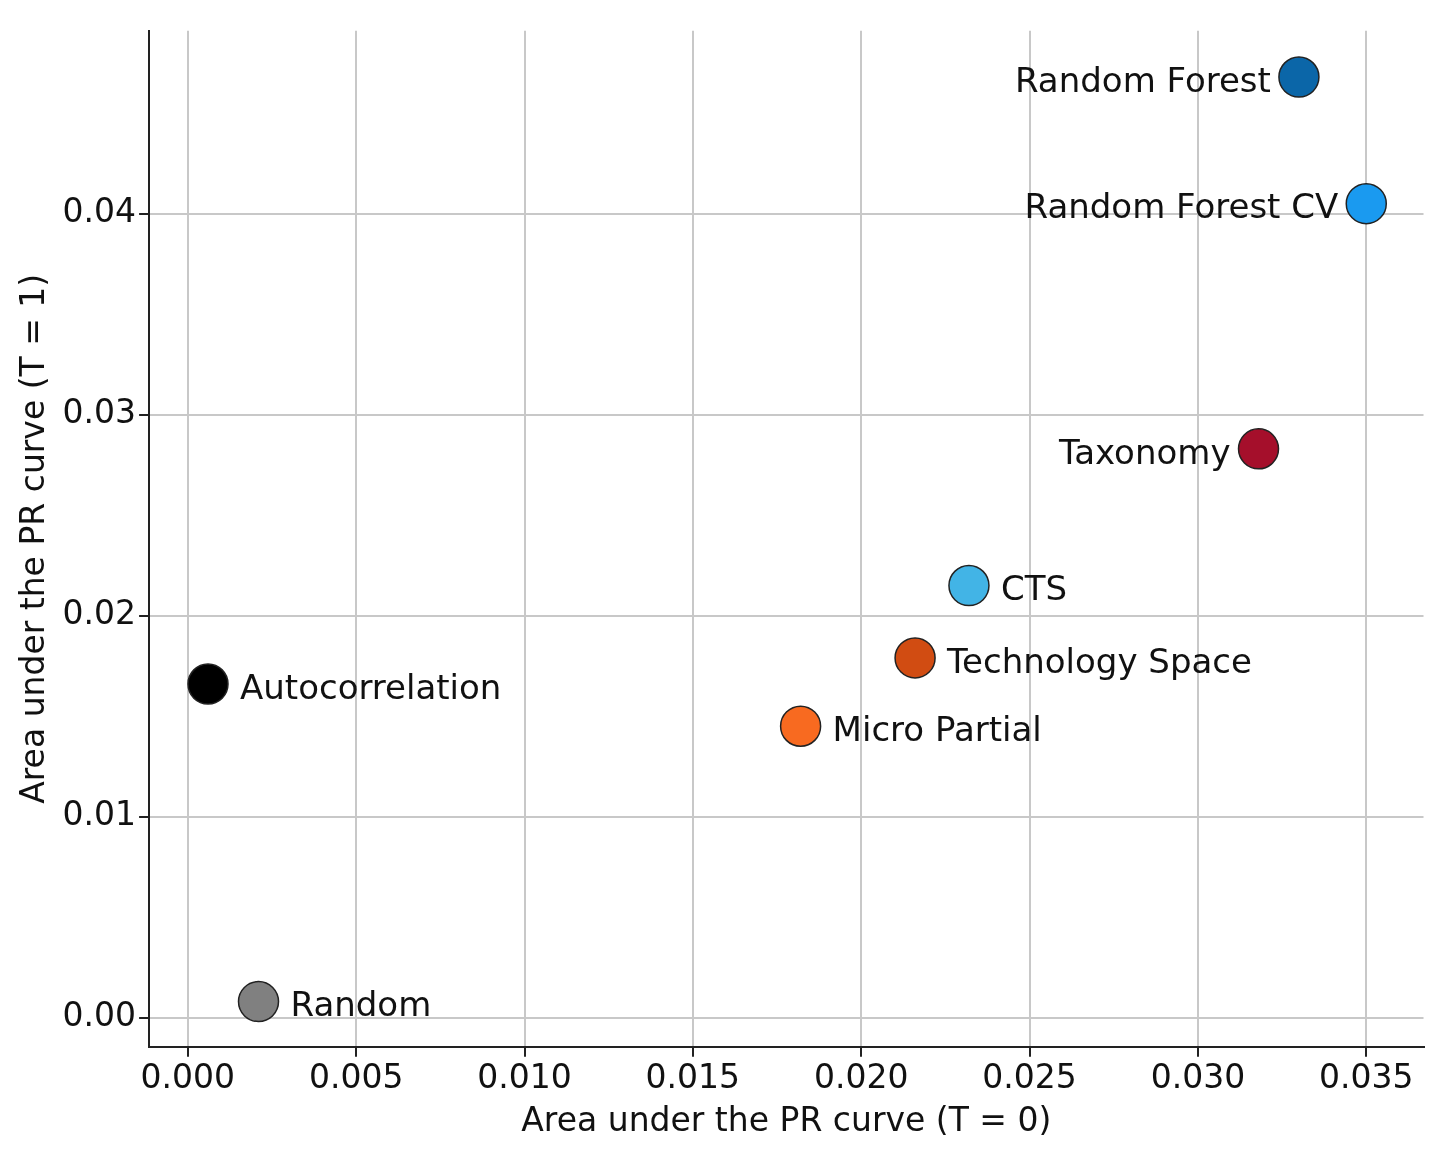 The width and height of the screenshot is (1453, 1150). What do you see at coordinates (1144, 451) in the screenshot?
I see `series-label: Taxonomy` at bounding box center [1144, 451].